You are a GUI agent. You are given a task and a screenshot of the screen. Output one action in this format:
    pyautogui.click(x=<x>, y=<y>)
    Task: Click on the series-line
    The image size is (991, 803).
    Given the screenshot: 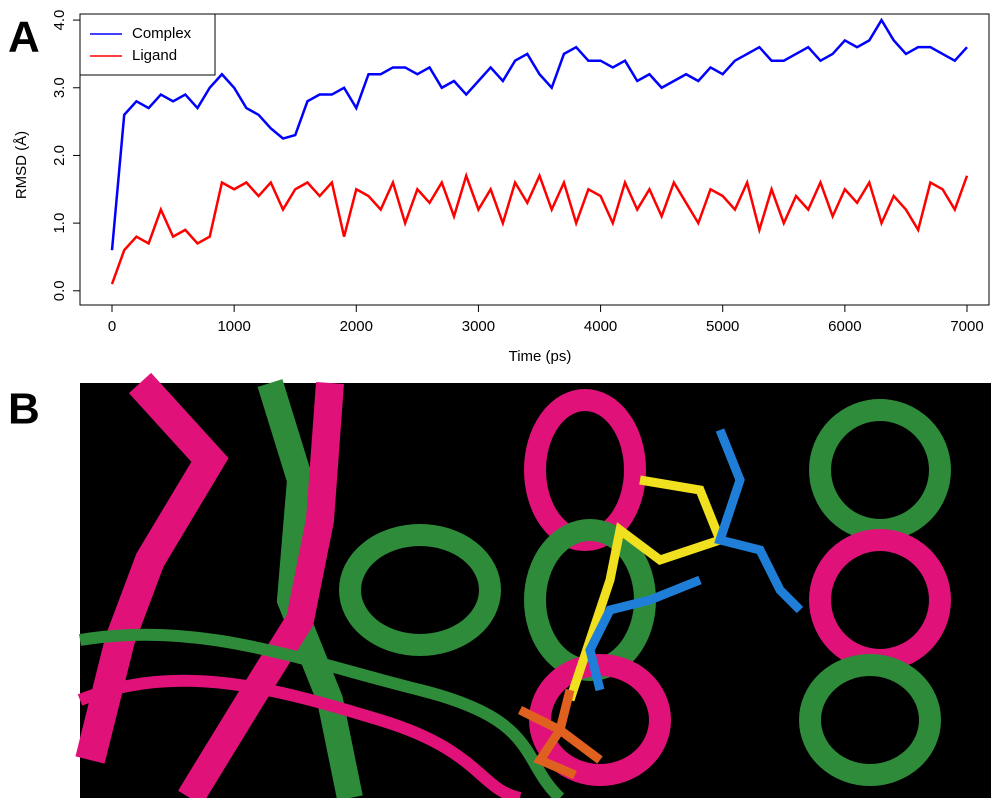 What is the action you would take?
    pyautogui.click(x=539, y=228)
    